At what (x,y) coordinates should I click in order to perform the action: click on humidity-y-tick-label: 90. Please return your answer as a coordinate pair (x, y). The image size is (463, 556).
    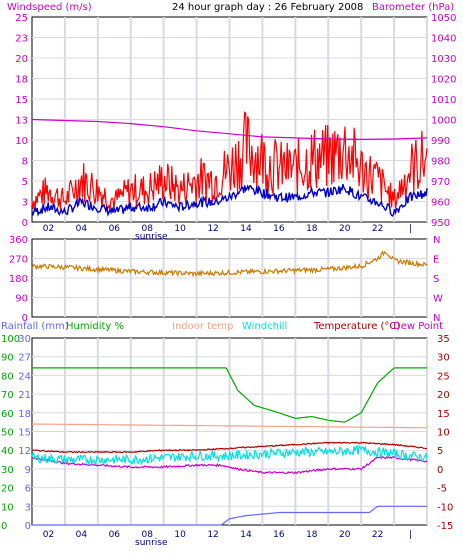
    Looking at the image, I should click on (7, 358).